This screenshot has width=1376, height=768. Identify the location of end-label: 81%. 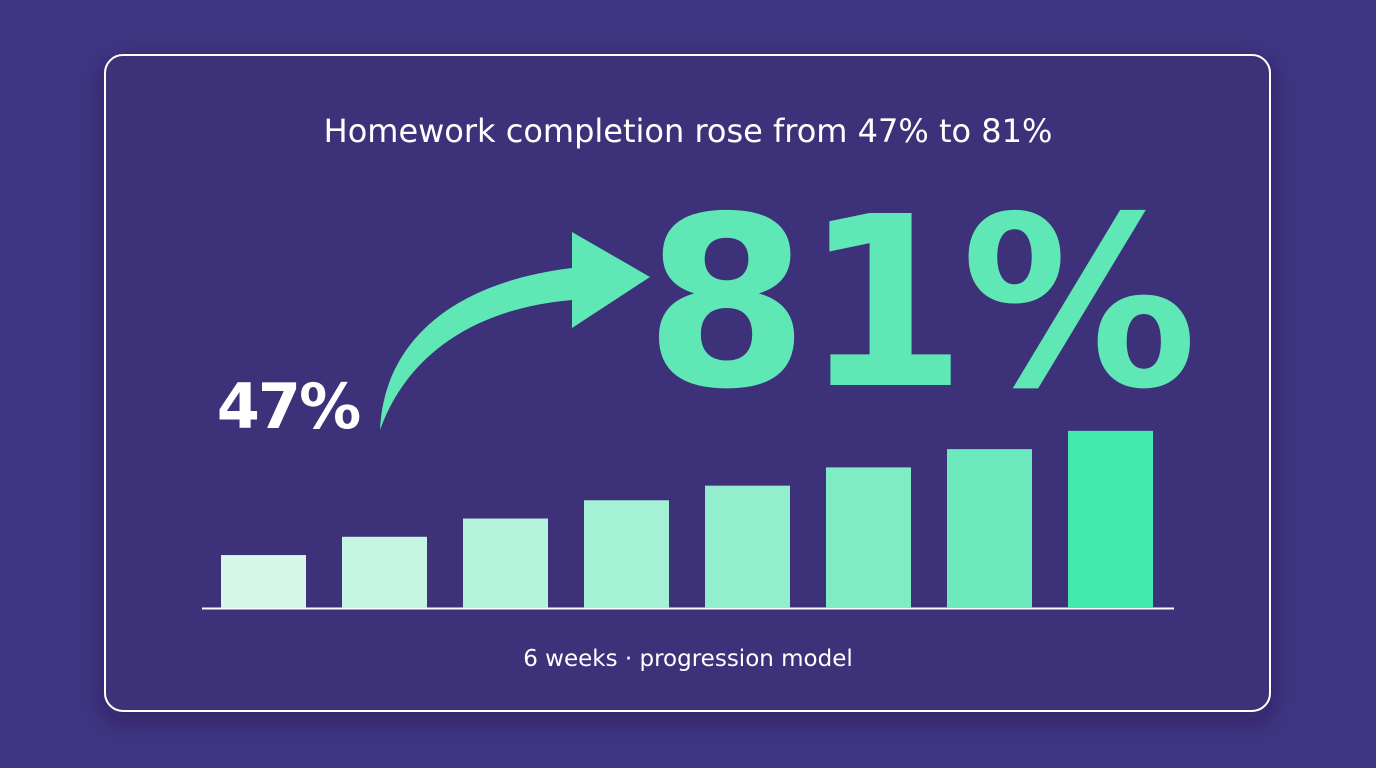
(918, 303).